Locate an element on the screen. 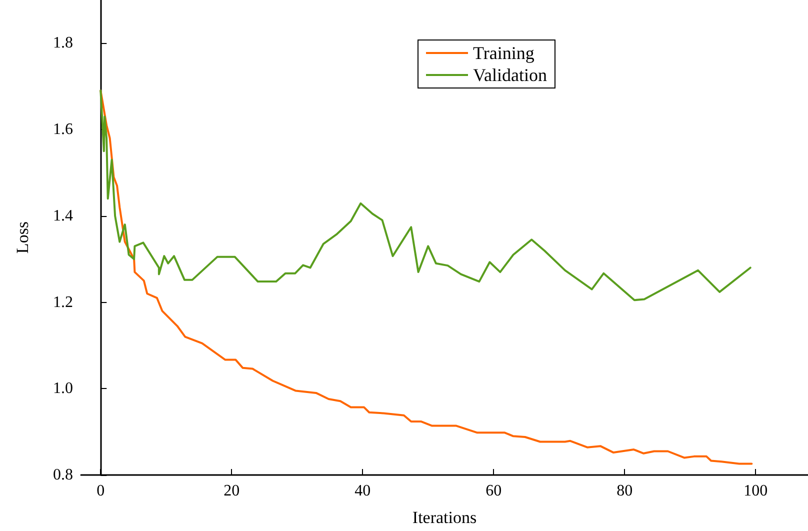 The height and width of the screenshot is (531, 808). y-tick-label: 1.2 is located at coordinates (63, 302).